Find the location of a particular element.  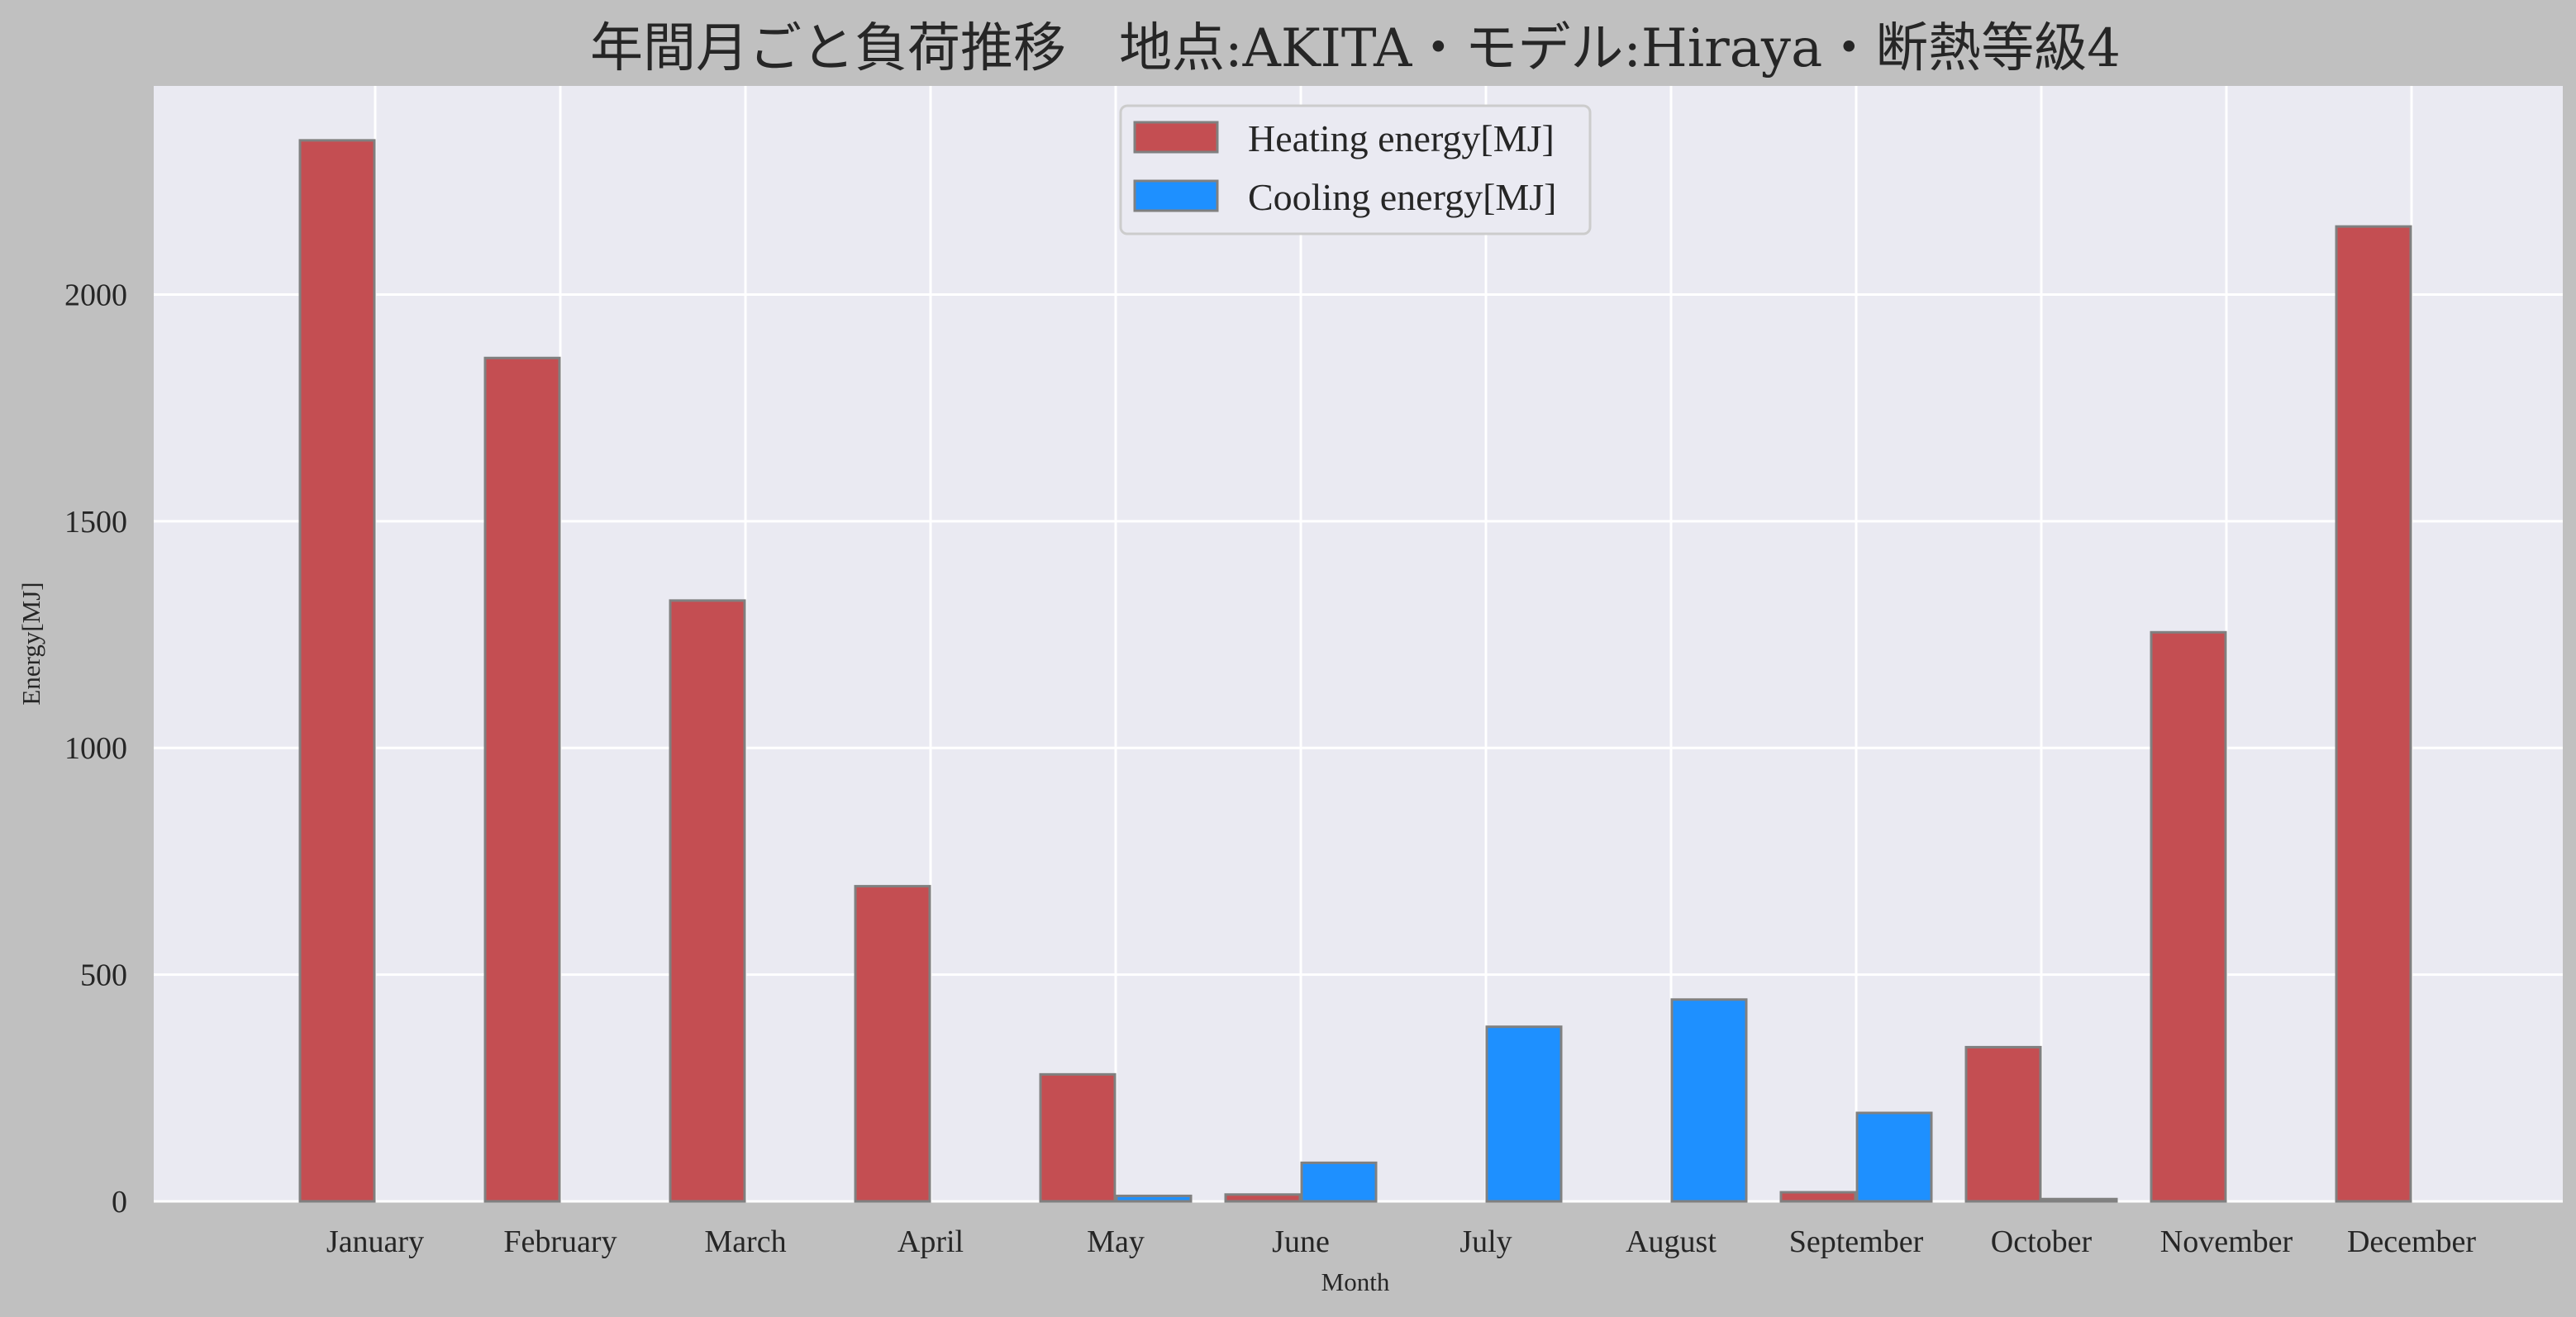

legend-box is located at coordinates (1356, 169).